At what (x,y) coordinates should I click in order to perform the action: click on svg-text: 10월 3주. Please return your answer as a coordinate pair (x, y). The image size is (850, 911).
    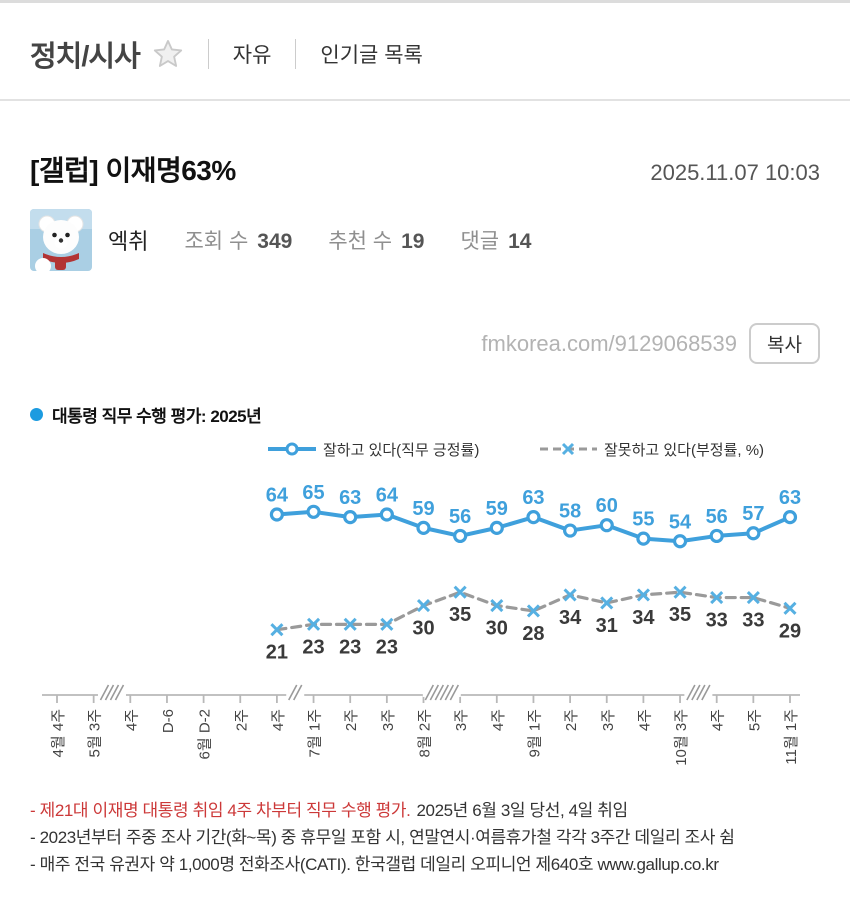
    Looking at the image, I should click on (681, 737).